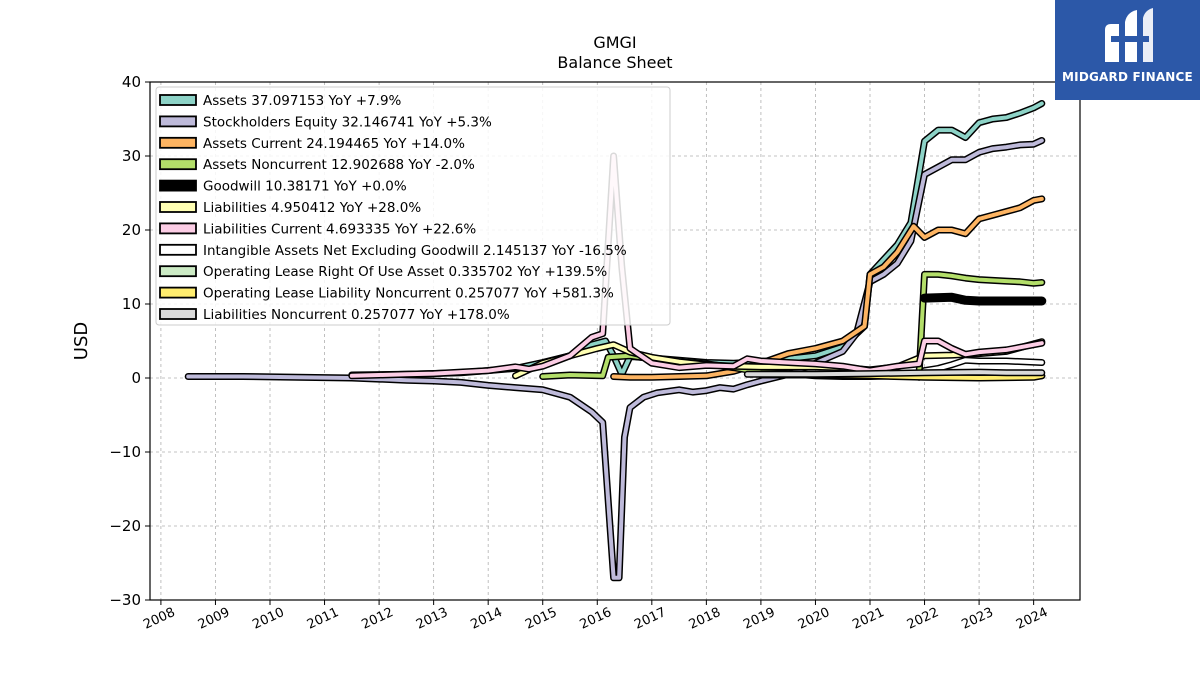  Describe the element at coordinates (614, 42) in the screenshot. I see `chart-title: GMGI` at that location.